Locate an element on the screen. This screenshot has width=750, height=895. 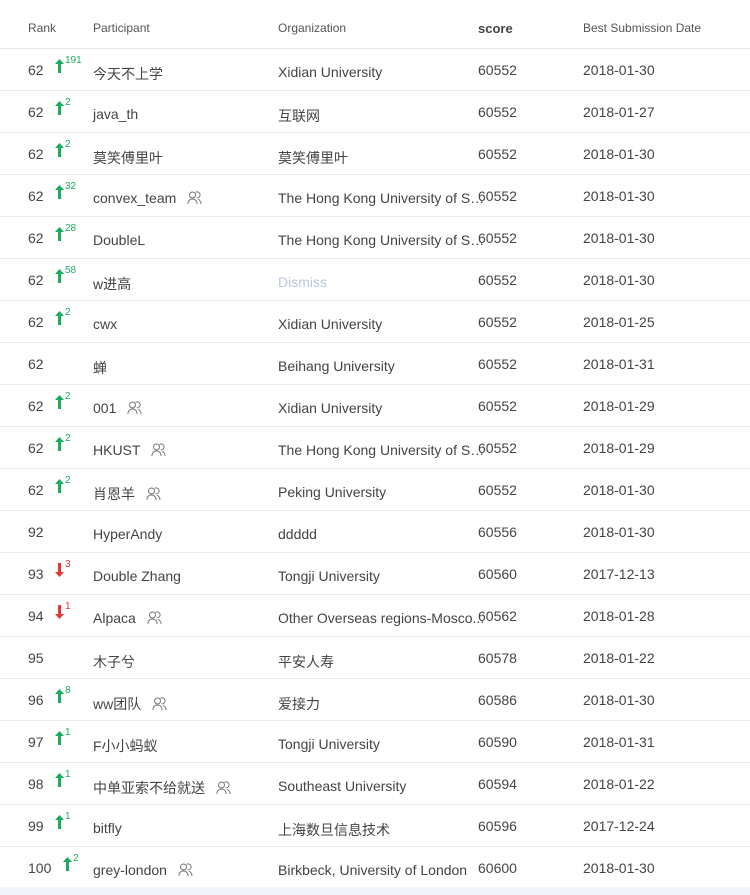
table-row: 62 2 001 Xidian University 60552 2018-01-29 is located at coordinates (375, 406).